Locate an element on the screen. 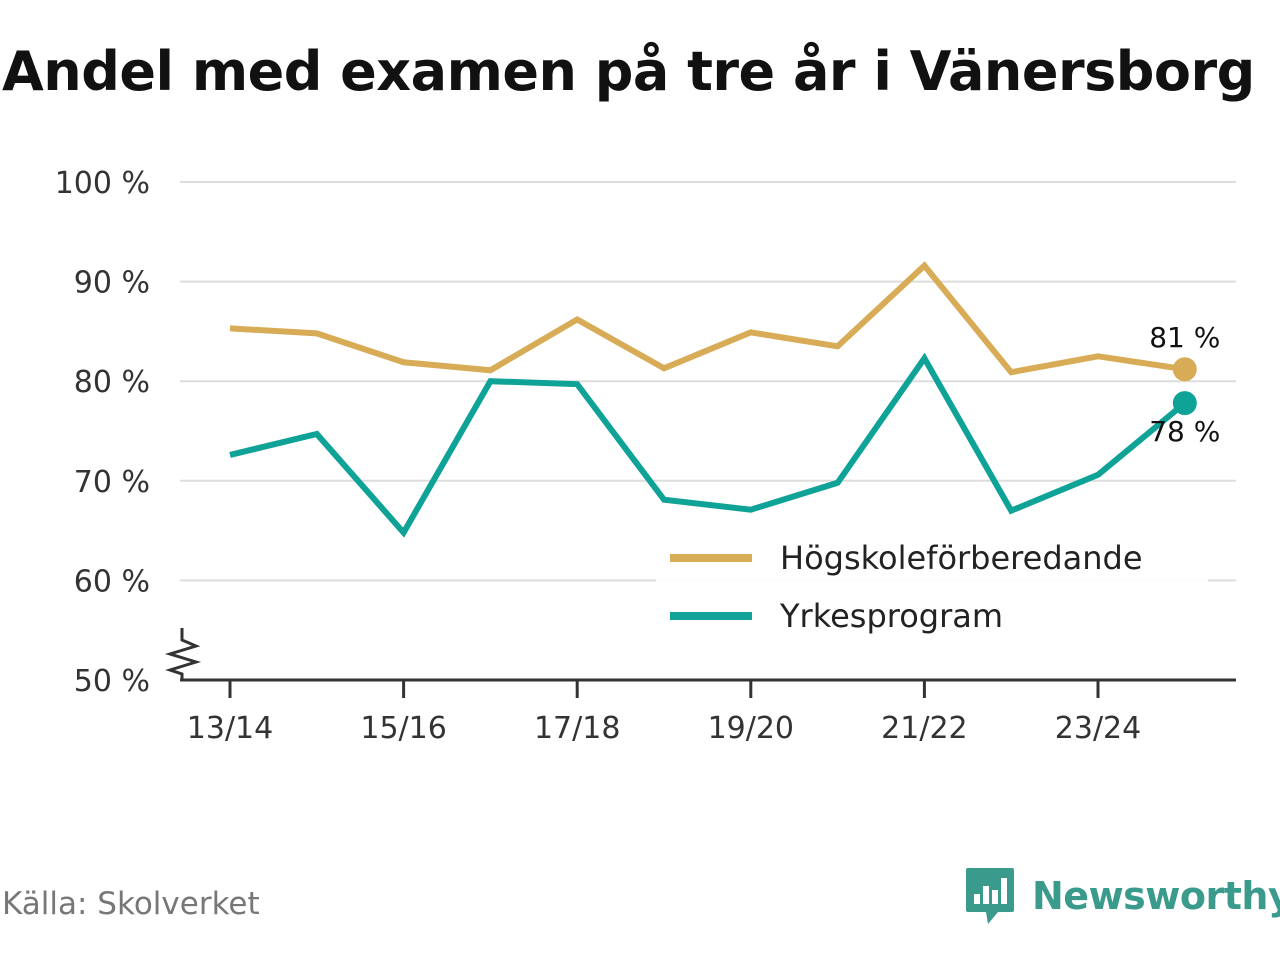 This screenshot has height=960, width=1280. y-tick-label: 70 % is located at coordinates (112, 482).